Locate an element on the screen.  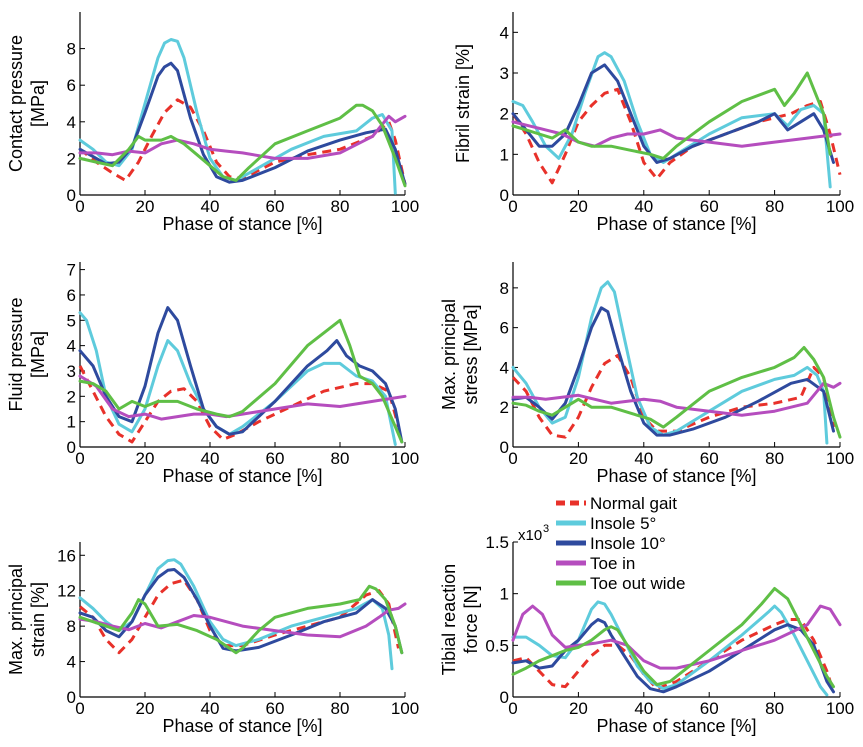
y-axis-label: Fluid pressure is located at coordinates (16, 354).